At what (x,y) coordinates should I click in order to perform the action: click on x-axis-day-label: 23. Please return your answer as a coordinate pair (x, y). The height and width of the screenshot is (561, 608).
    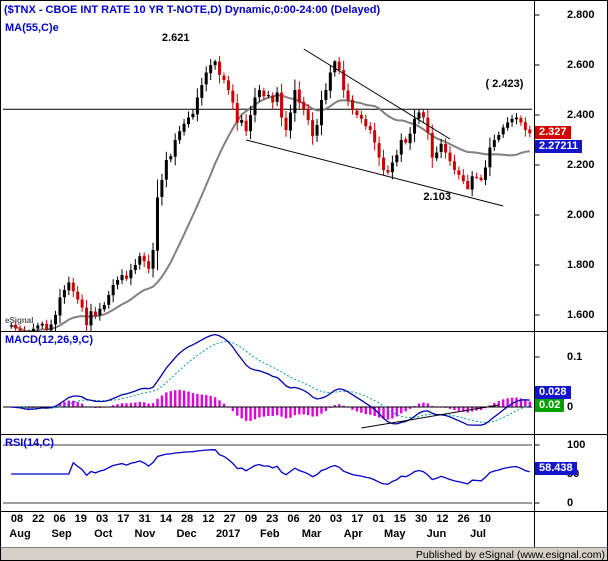
    Looking at the image, I should click on (272, 519).